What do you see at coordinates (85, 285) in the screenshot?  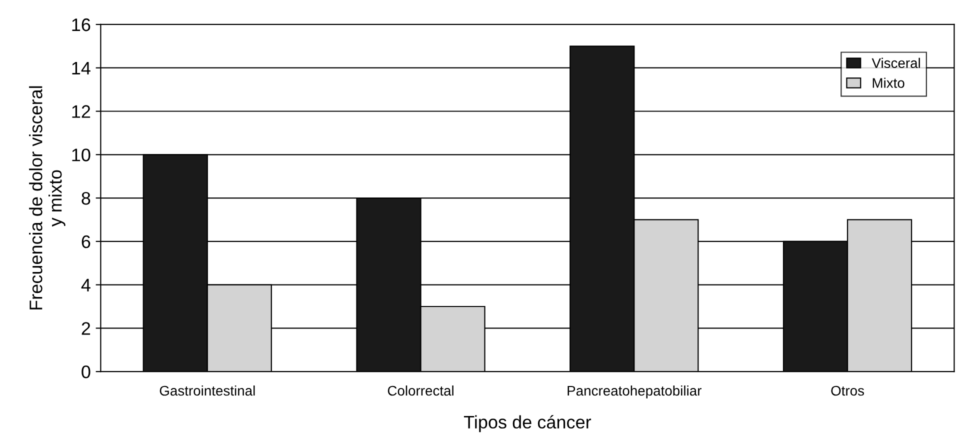 I see `y-tick-label: 4` at bounding box center [85, 285].